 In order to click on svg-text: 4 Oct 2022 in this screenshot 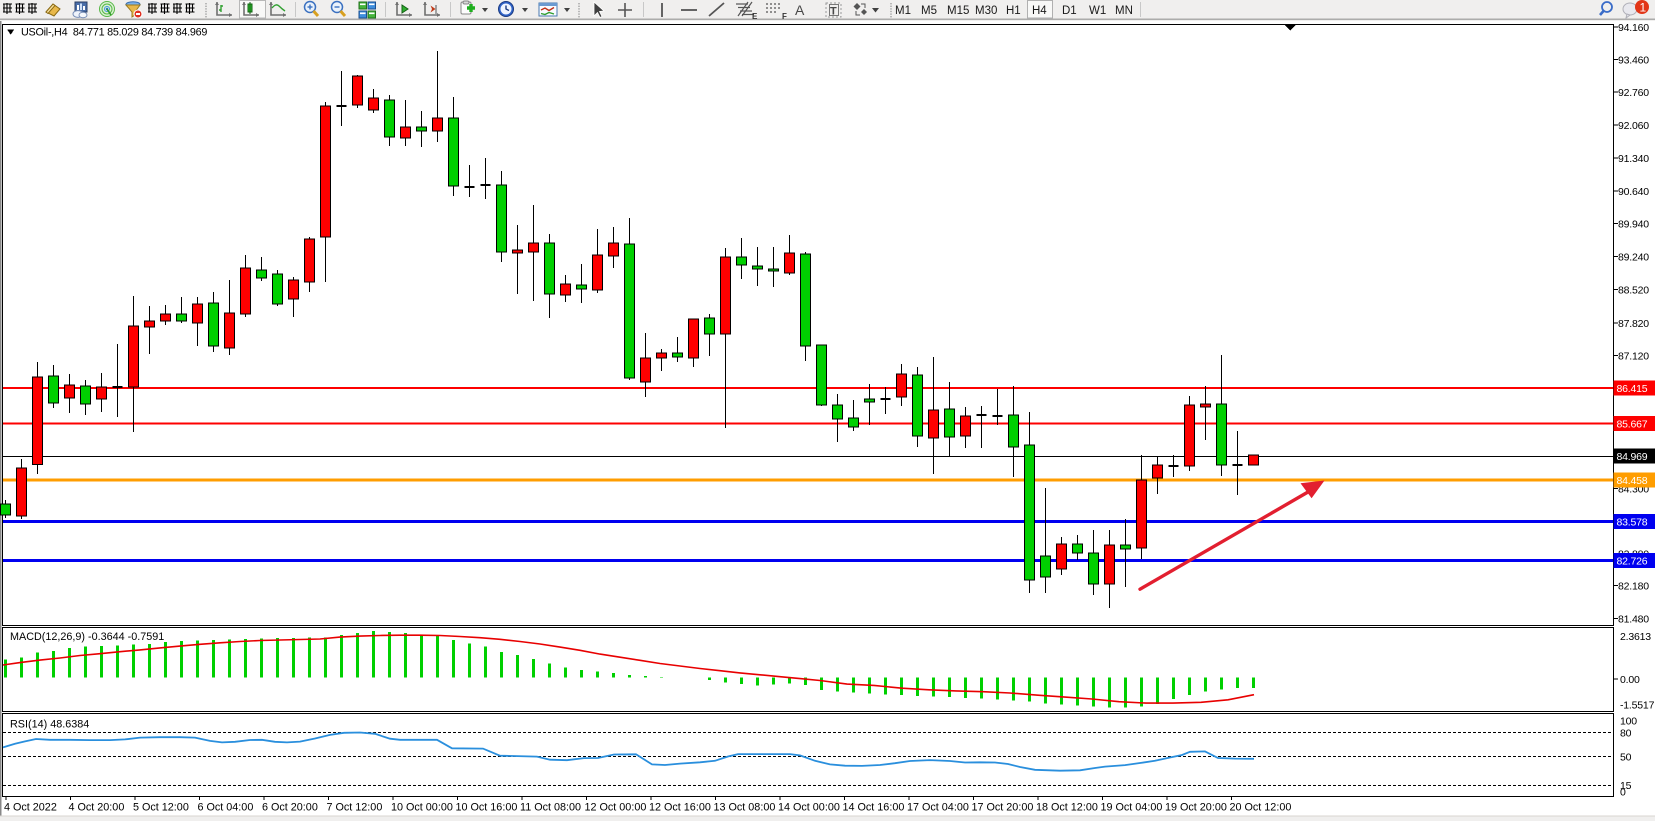, I will do `click(30, 808)`.